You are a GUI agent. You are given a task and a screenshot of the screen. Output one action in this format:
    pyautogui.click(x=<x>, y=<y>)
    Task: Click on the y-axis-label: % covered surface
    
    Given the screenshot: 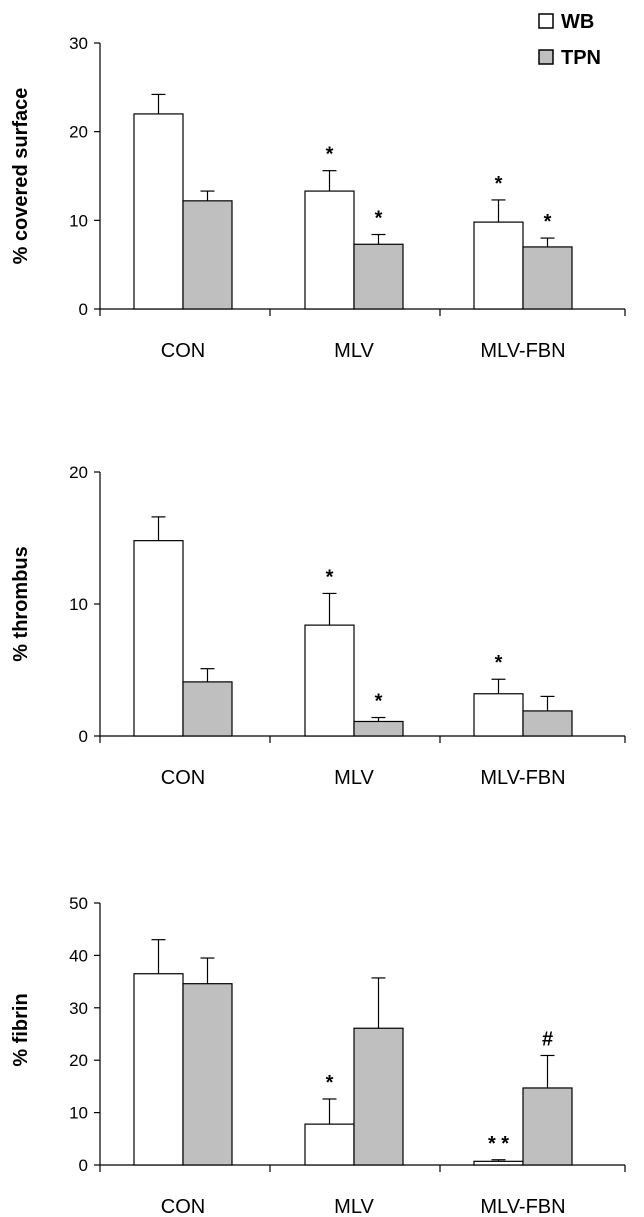 What is the action you would take?
    pyautogui.click(x=21, y=176)
    